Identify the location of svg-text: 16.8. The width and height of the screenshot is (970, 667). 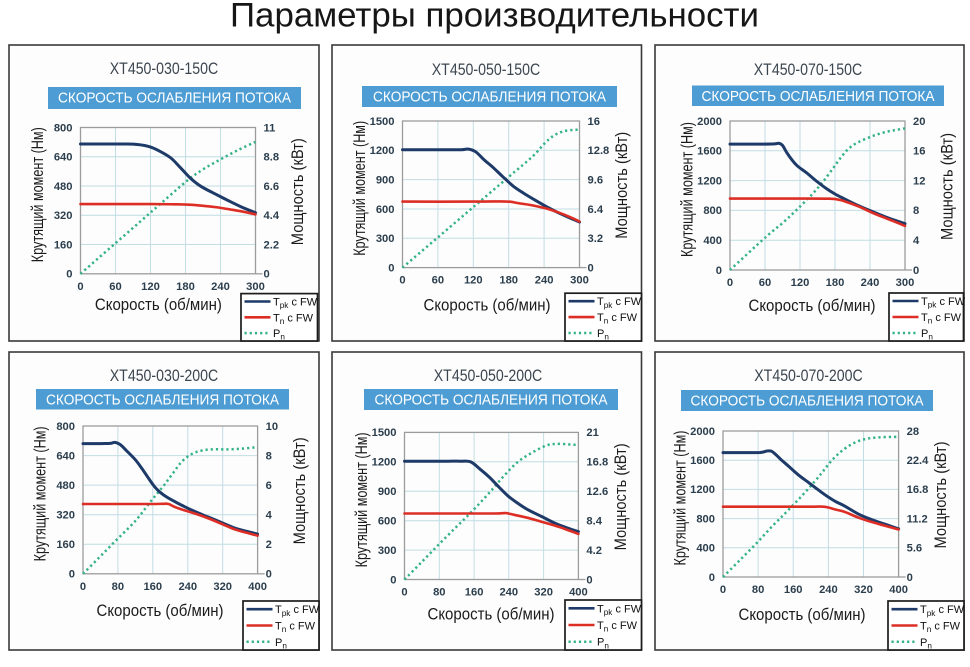
(918, 490).